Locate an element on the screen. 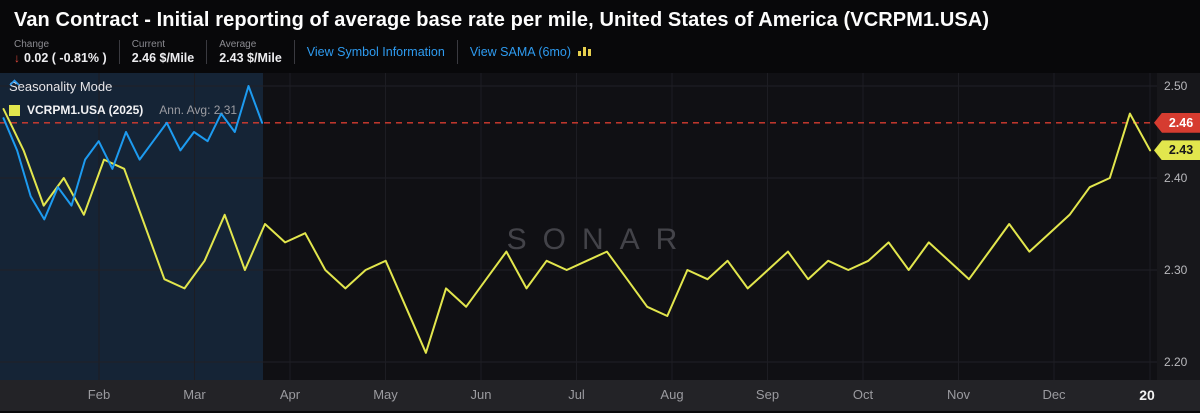 This screenshot has height=413, width=1200. average-label: Average is located at coordinates (238, 44).